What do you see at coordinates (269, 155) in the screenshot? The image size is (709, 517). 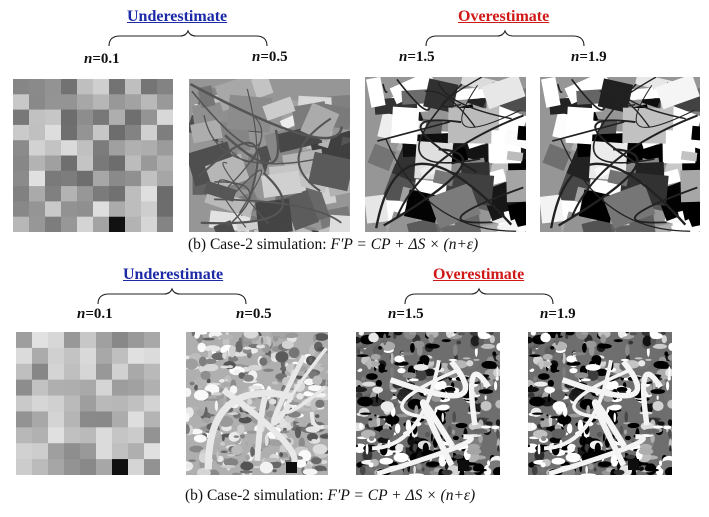 I see `row1-image-n0.5` at bounding box center [269, 155].